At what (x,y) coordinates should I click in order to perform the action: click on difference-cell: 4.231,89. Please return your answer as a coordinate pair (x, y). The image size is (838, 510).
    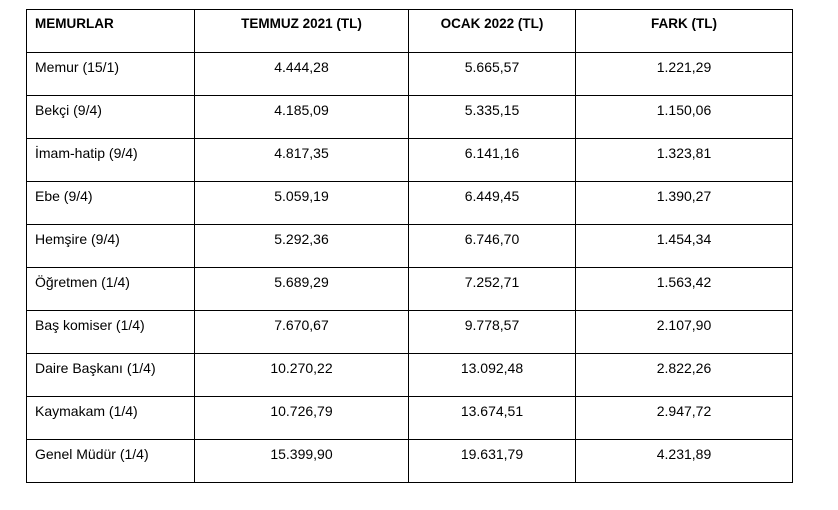
    Looking at the image, I should click on (684, 461).